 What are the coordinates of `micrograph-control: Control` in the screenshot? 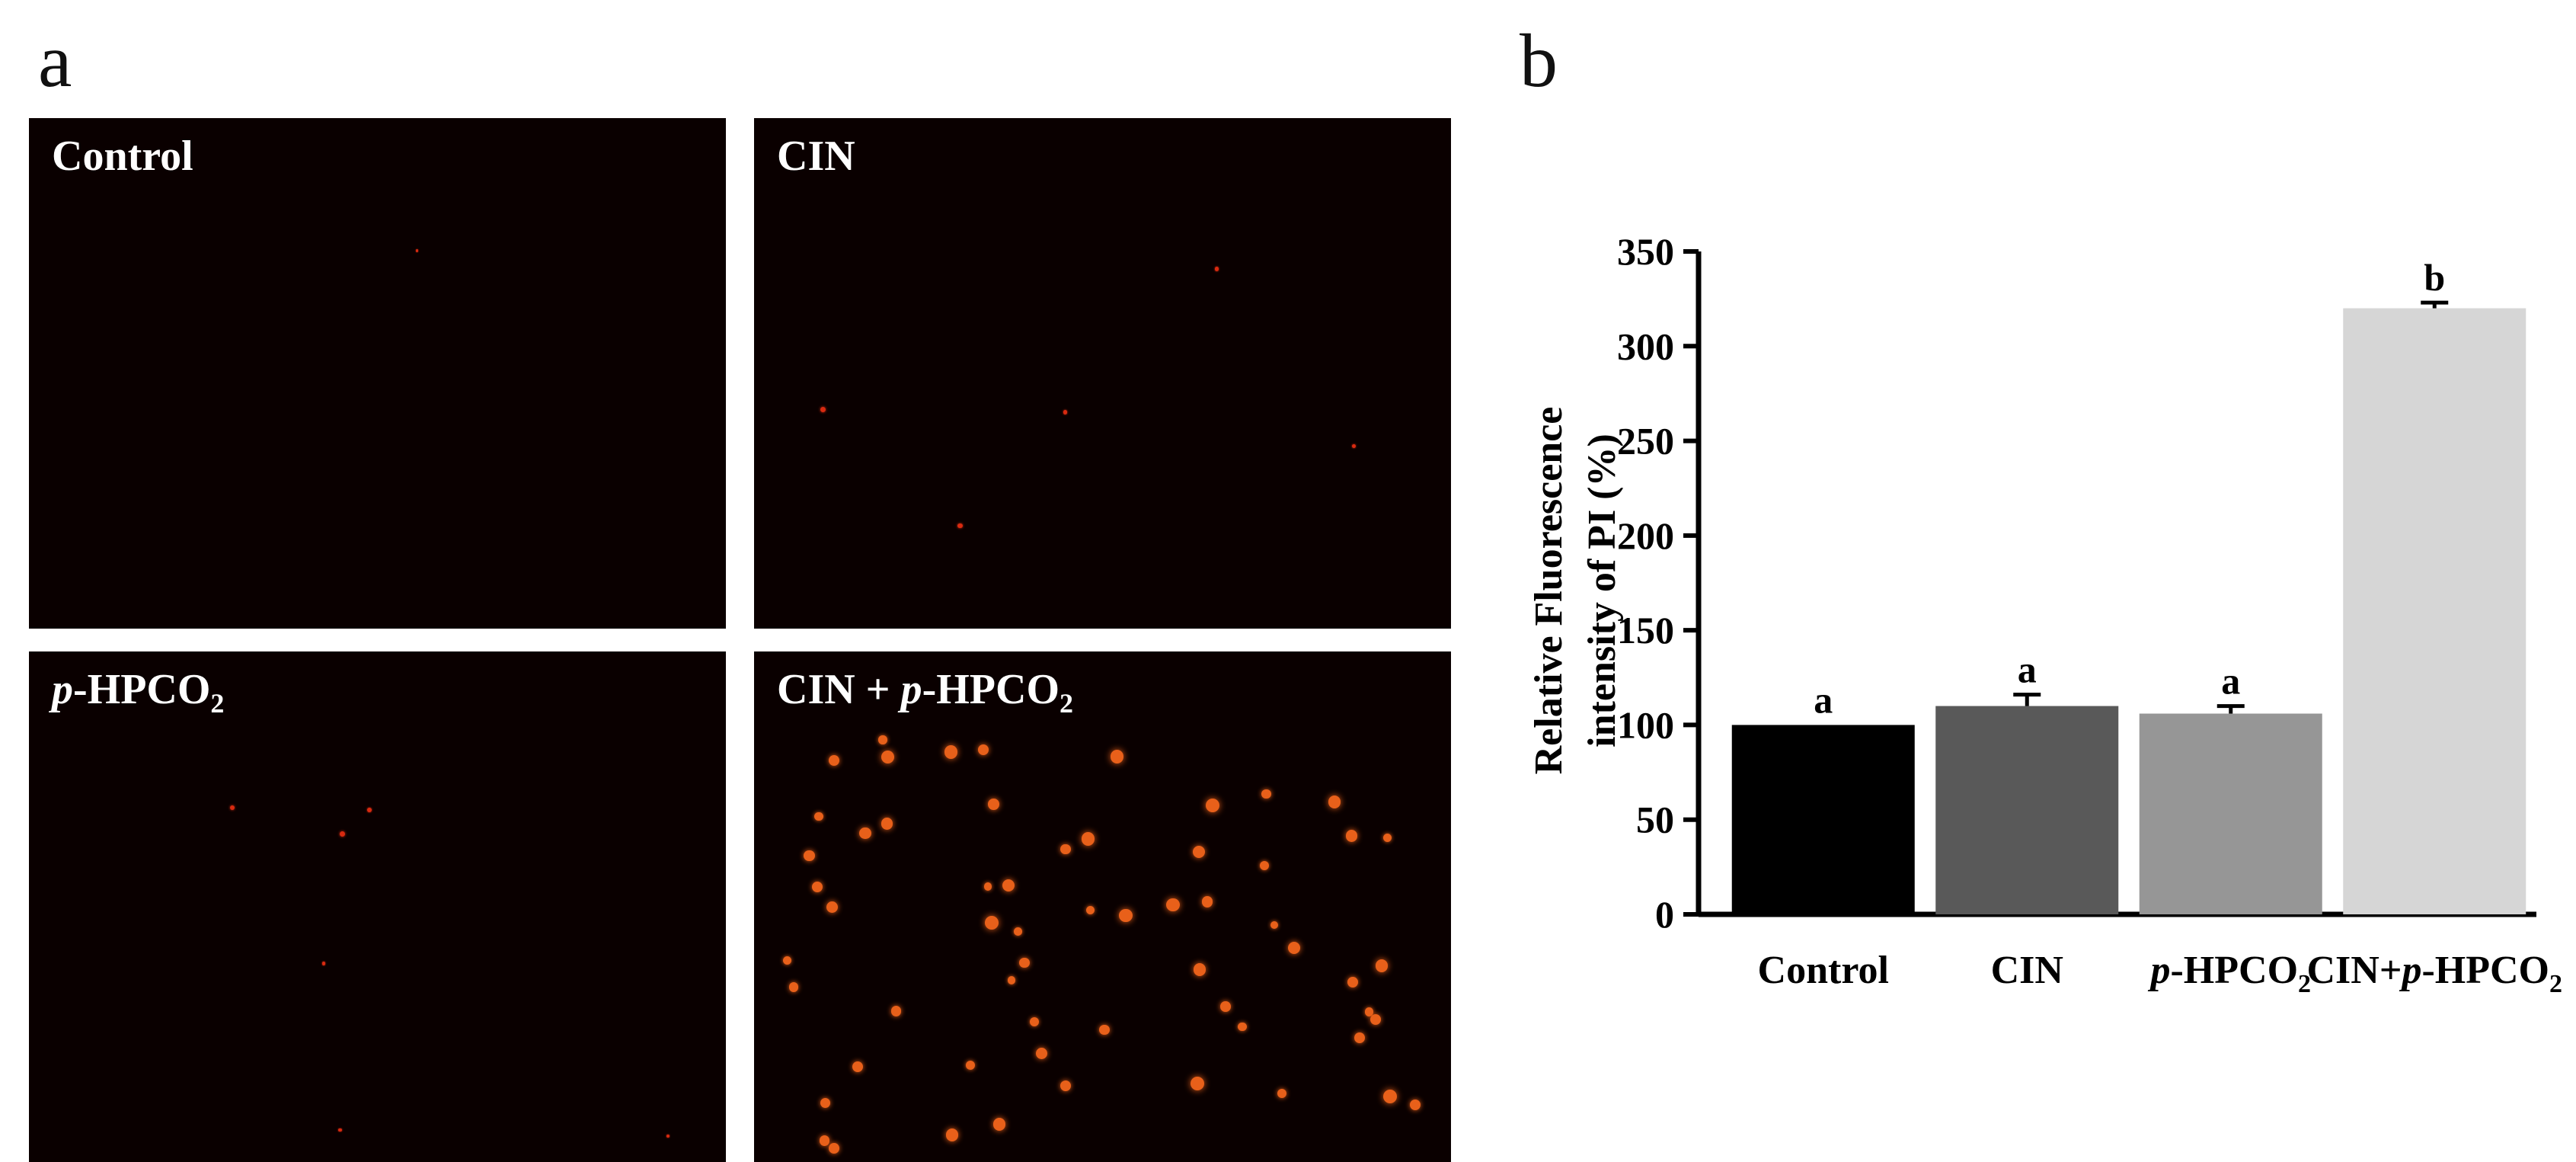 It's located at (378, 373).